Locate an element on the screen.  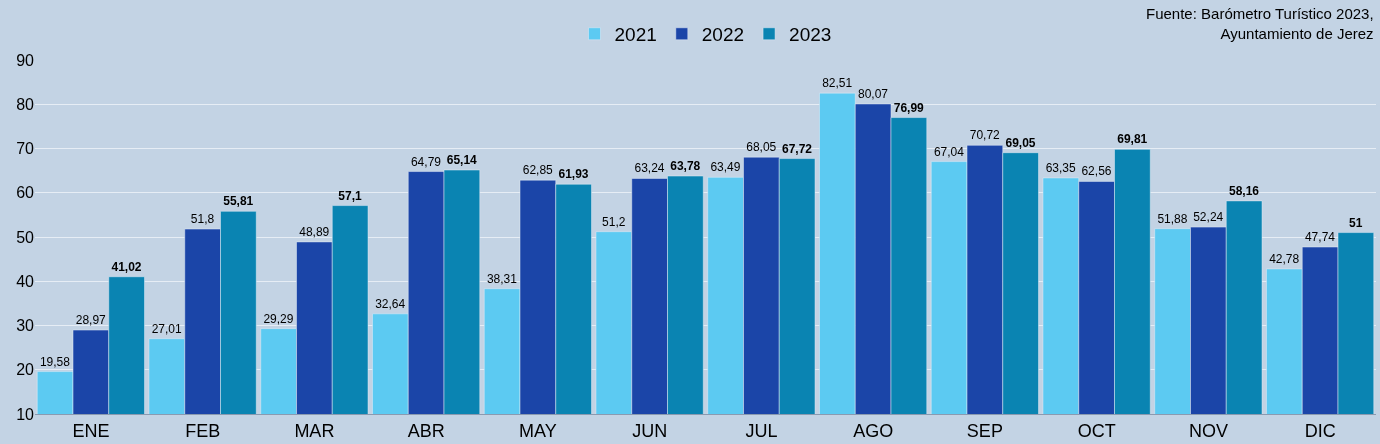
data-label: 48,89 is located at coordinates (314, 231).